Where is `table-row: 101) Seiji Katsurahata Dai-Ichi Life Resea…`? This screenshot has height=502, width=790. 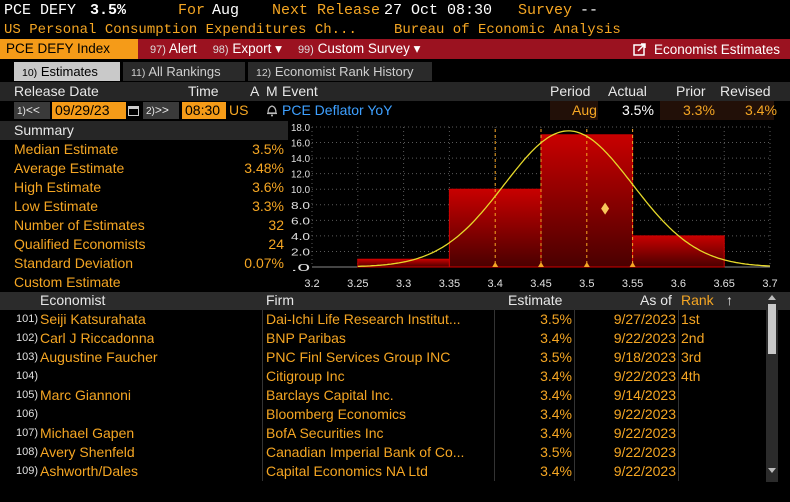
table-row: 101) Seiji Katsurahata Dai-Ichi Life Resea… is located at coordinates (388, 319).